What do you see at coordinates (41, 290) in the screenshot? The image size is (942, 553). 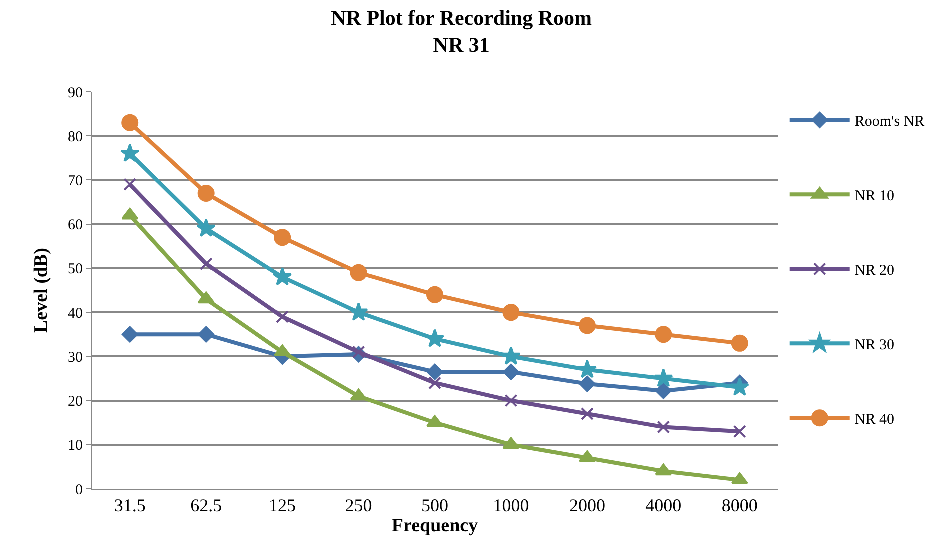 I see `y-axis-title: Level (dB)` at bounding box center [41, 290].